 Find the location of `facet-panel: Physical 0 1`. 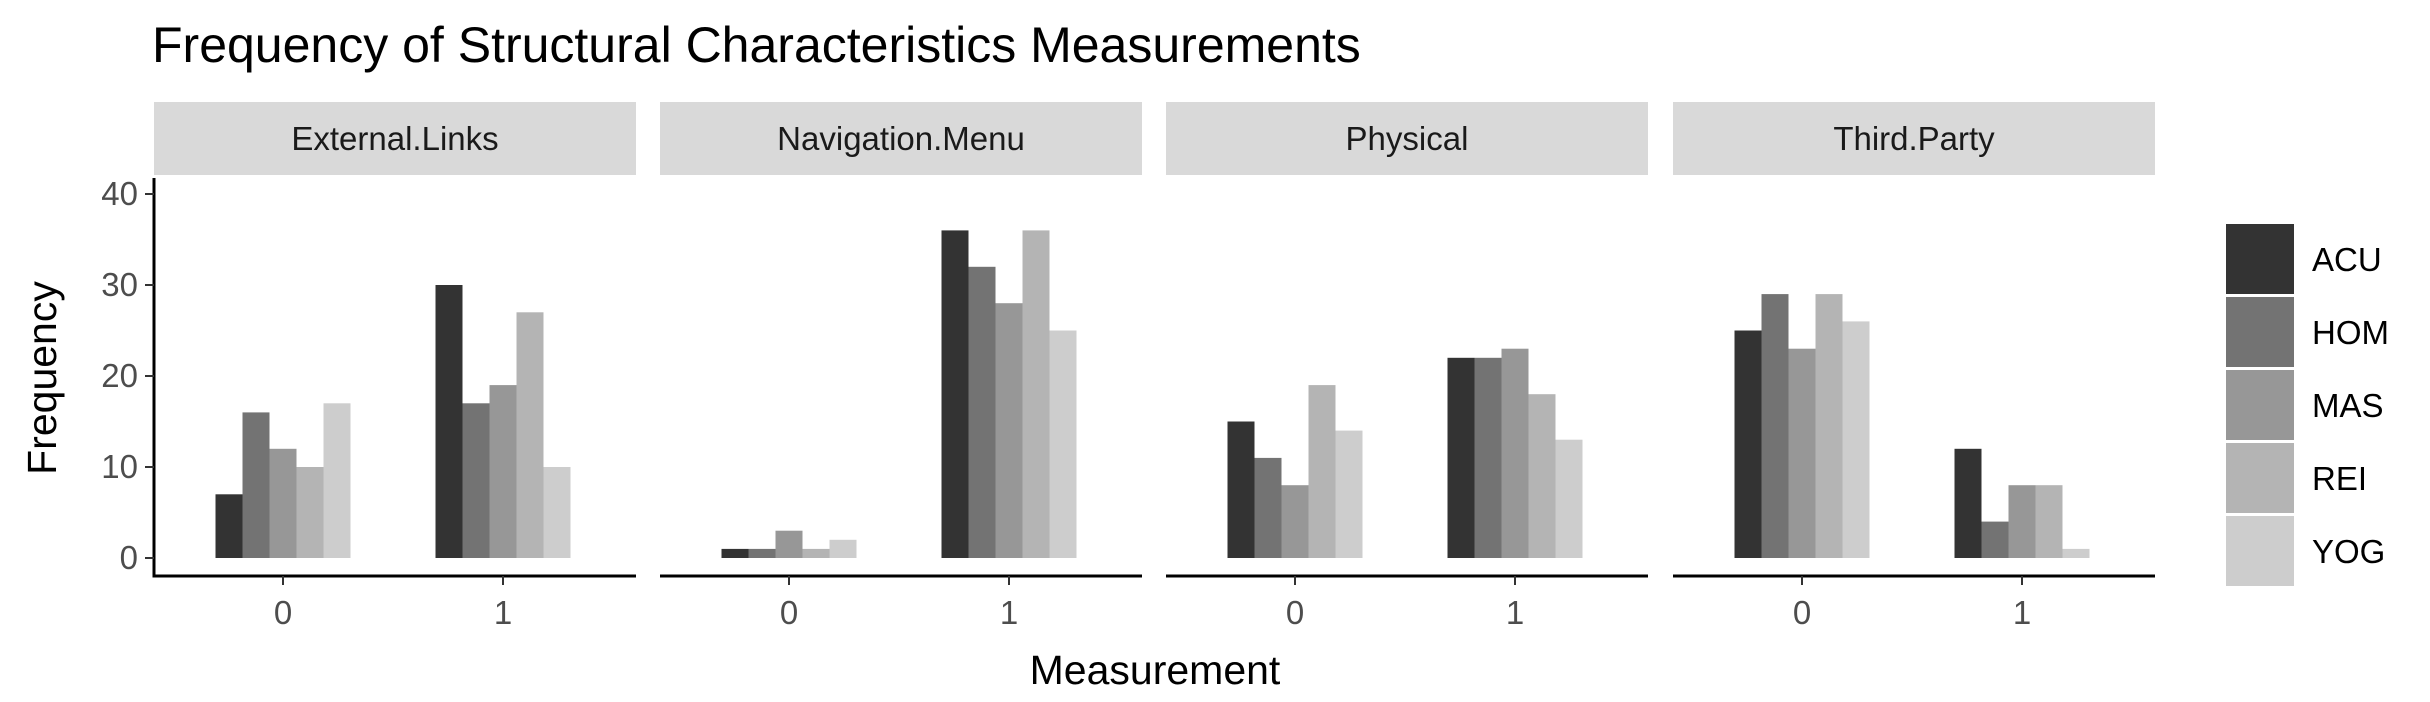

facet-panel: Physical 0 1 is located at coordinates (1407, 366).